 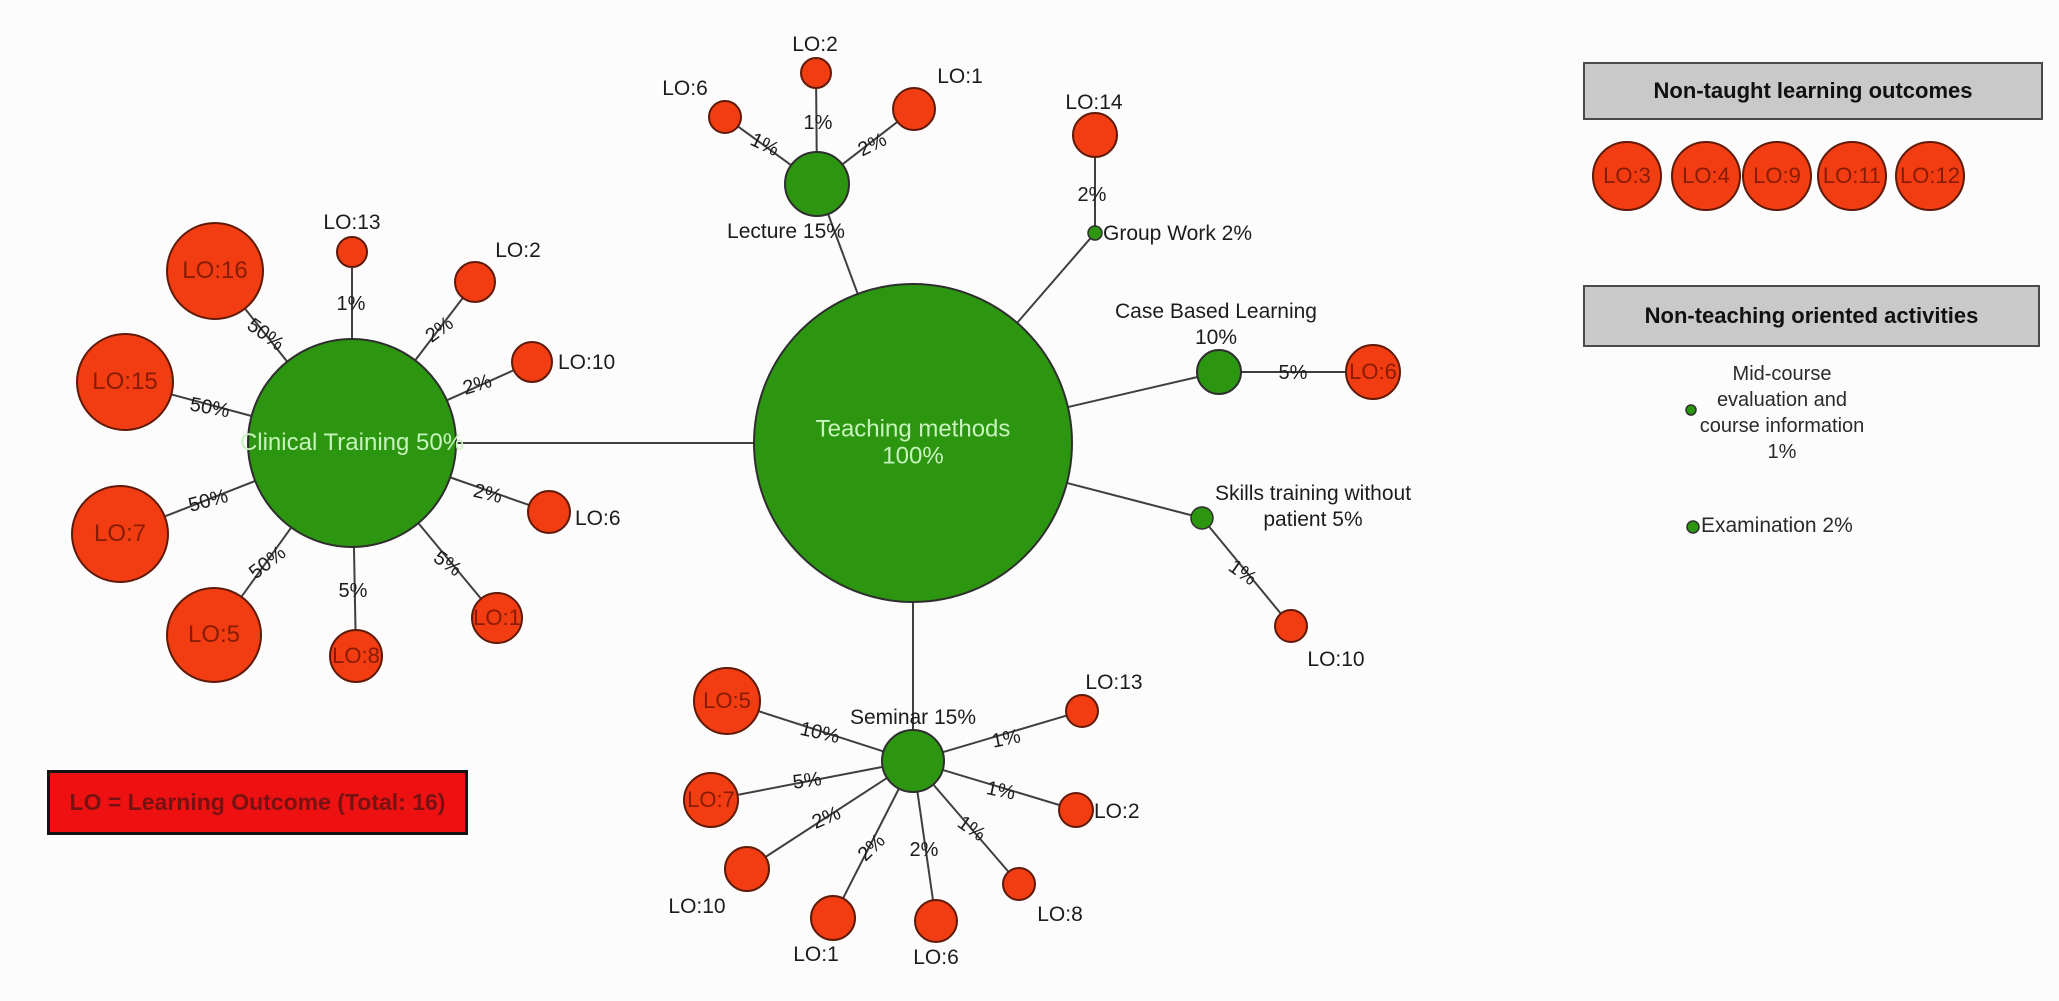 I want to click on method-node-EX, so click(x=1693, y=527).